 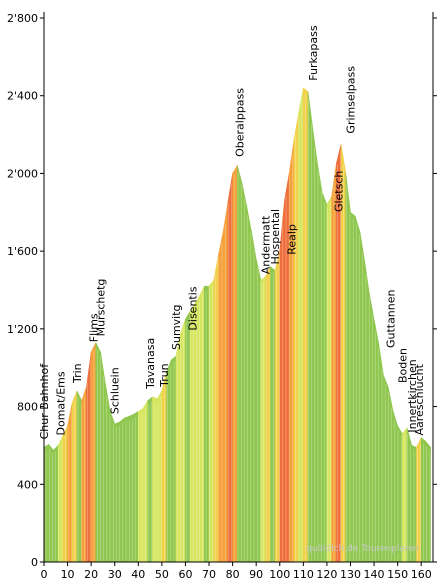 What do you see at coordinates (397, 574) in the screenshot?
I see `x-tick-label: 150` at bounding box center [397, 574].